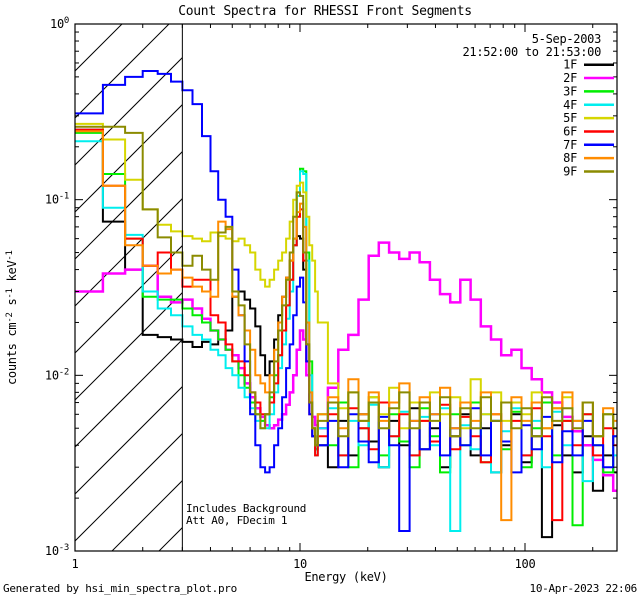  Describe the element at coordinates (120, 588) in the screenshot. I see `generator-credit: Generated by hsi_min_spectra_plot.pro` at that location.